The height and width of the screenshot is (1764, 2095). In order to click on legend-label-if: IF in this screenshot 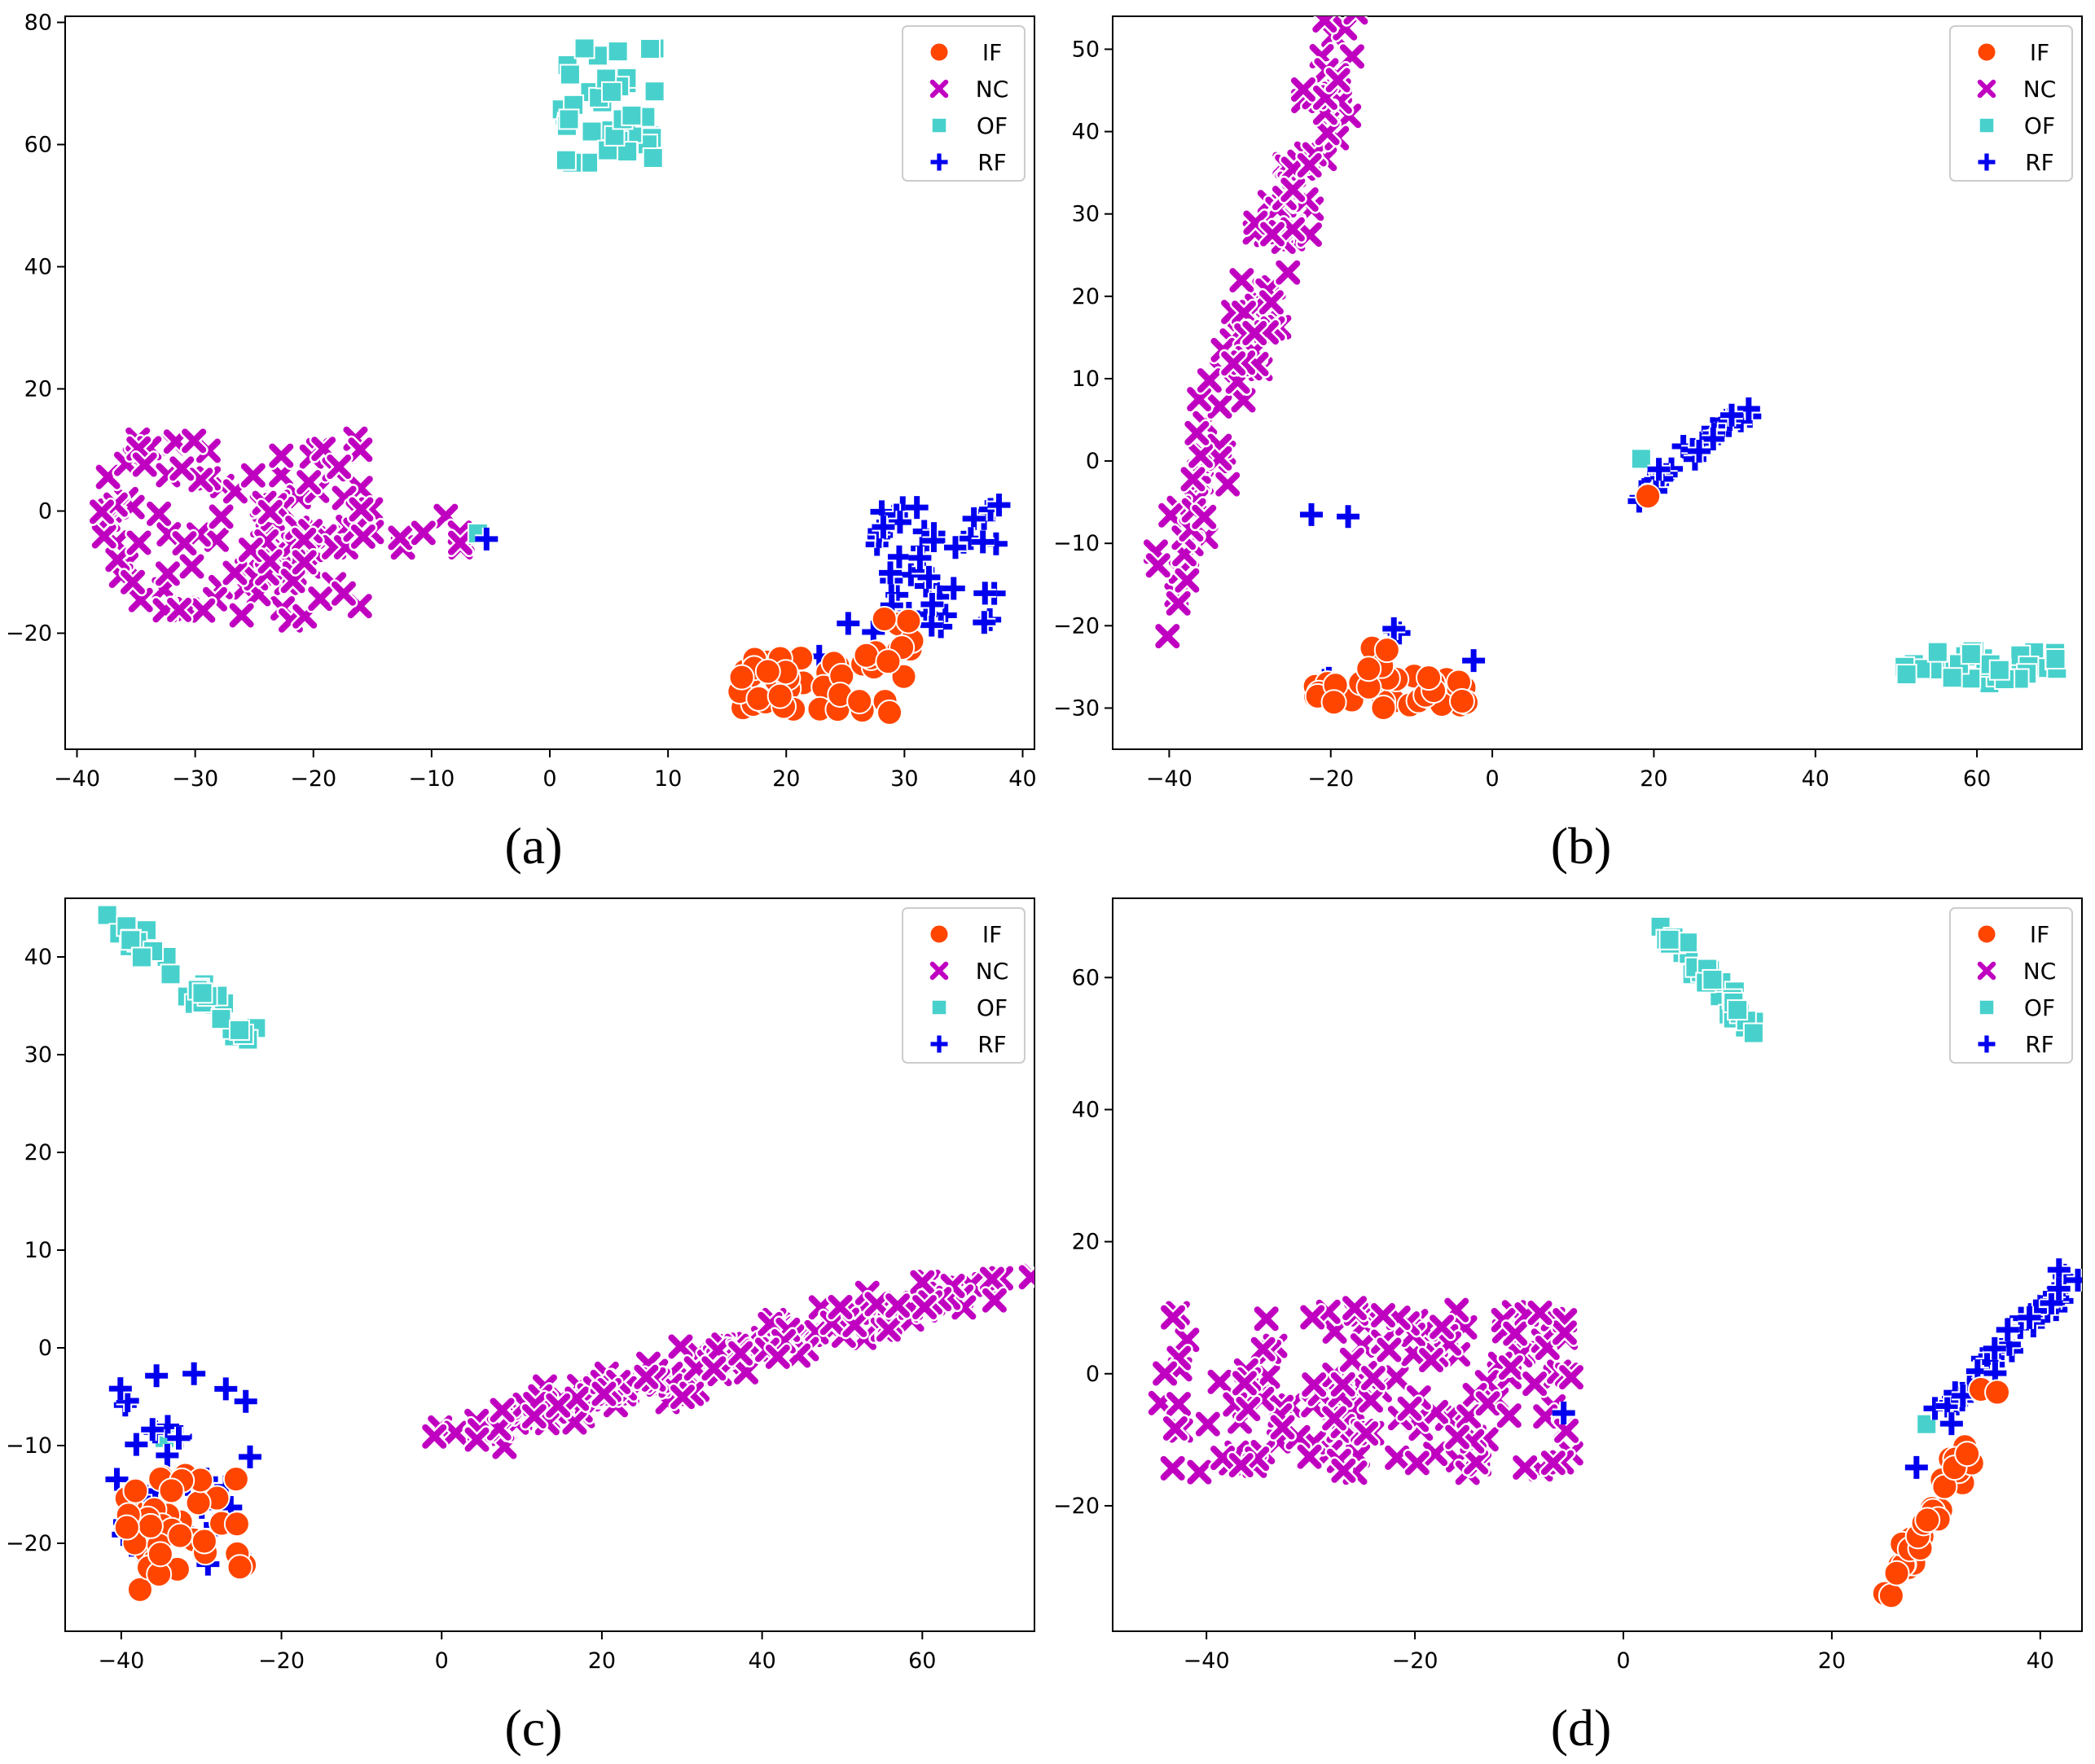, I will do `click(992, 934)`.